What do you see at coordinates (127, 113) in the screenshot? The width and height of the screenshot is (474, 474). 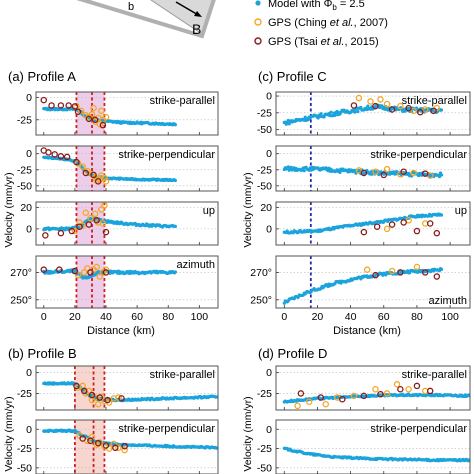 I see `subplot-background` at bounding box center [127, 113].